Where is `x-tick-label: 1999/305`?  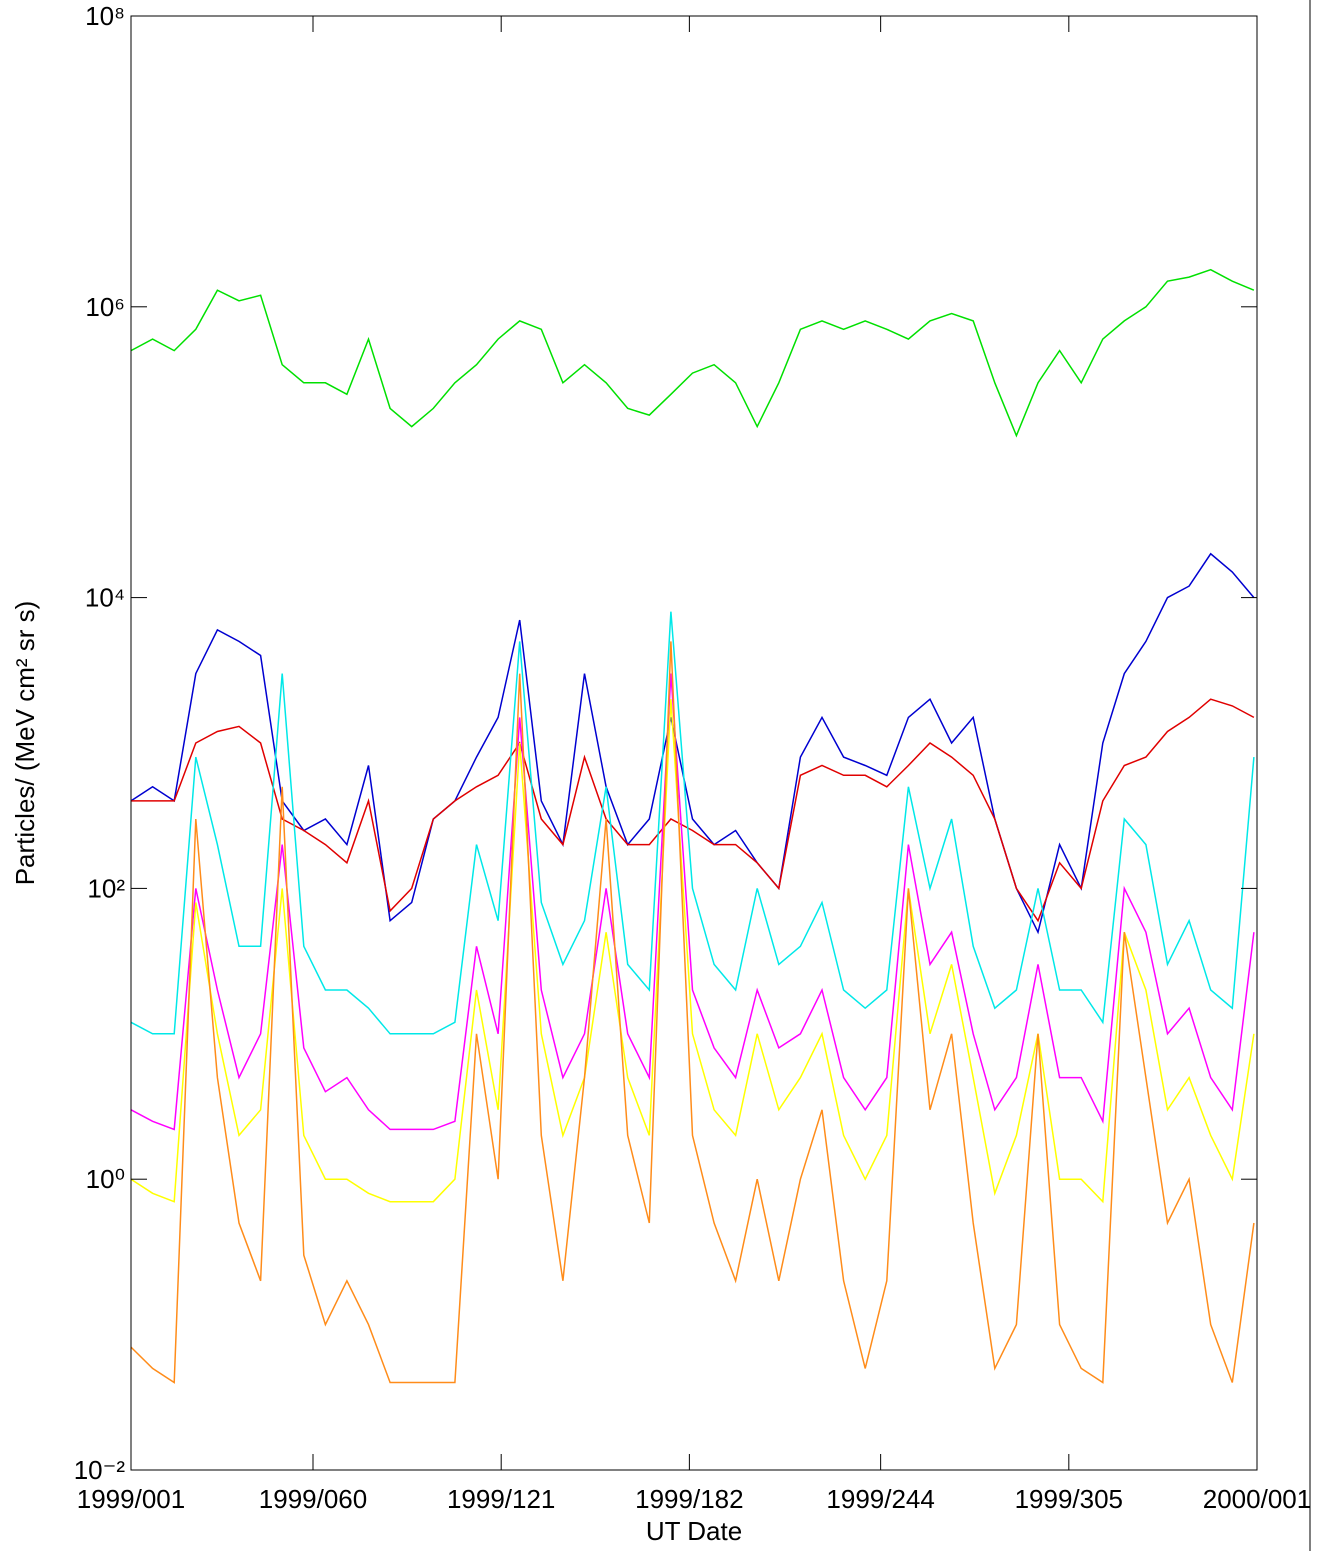 x-tick-label: 1999/305 is located at coordinates (1069, 1499).